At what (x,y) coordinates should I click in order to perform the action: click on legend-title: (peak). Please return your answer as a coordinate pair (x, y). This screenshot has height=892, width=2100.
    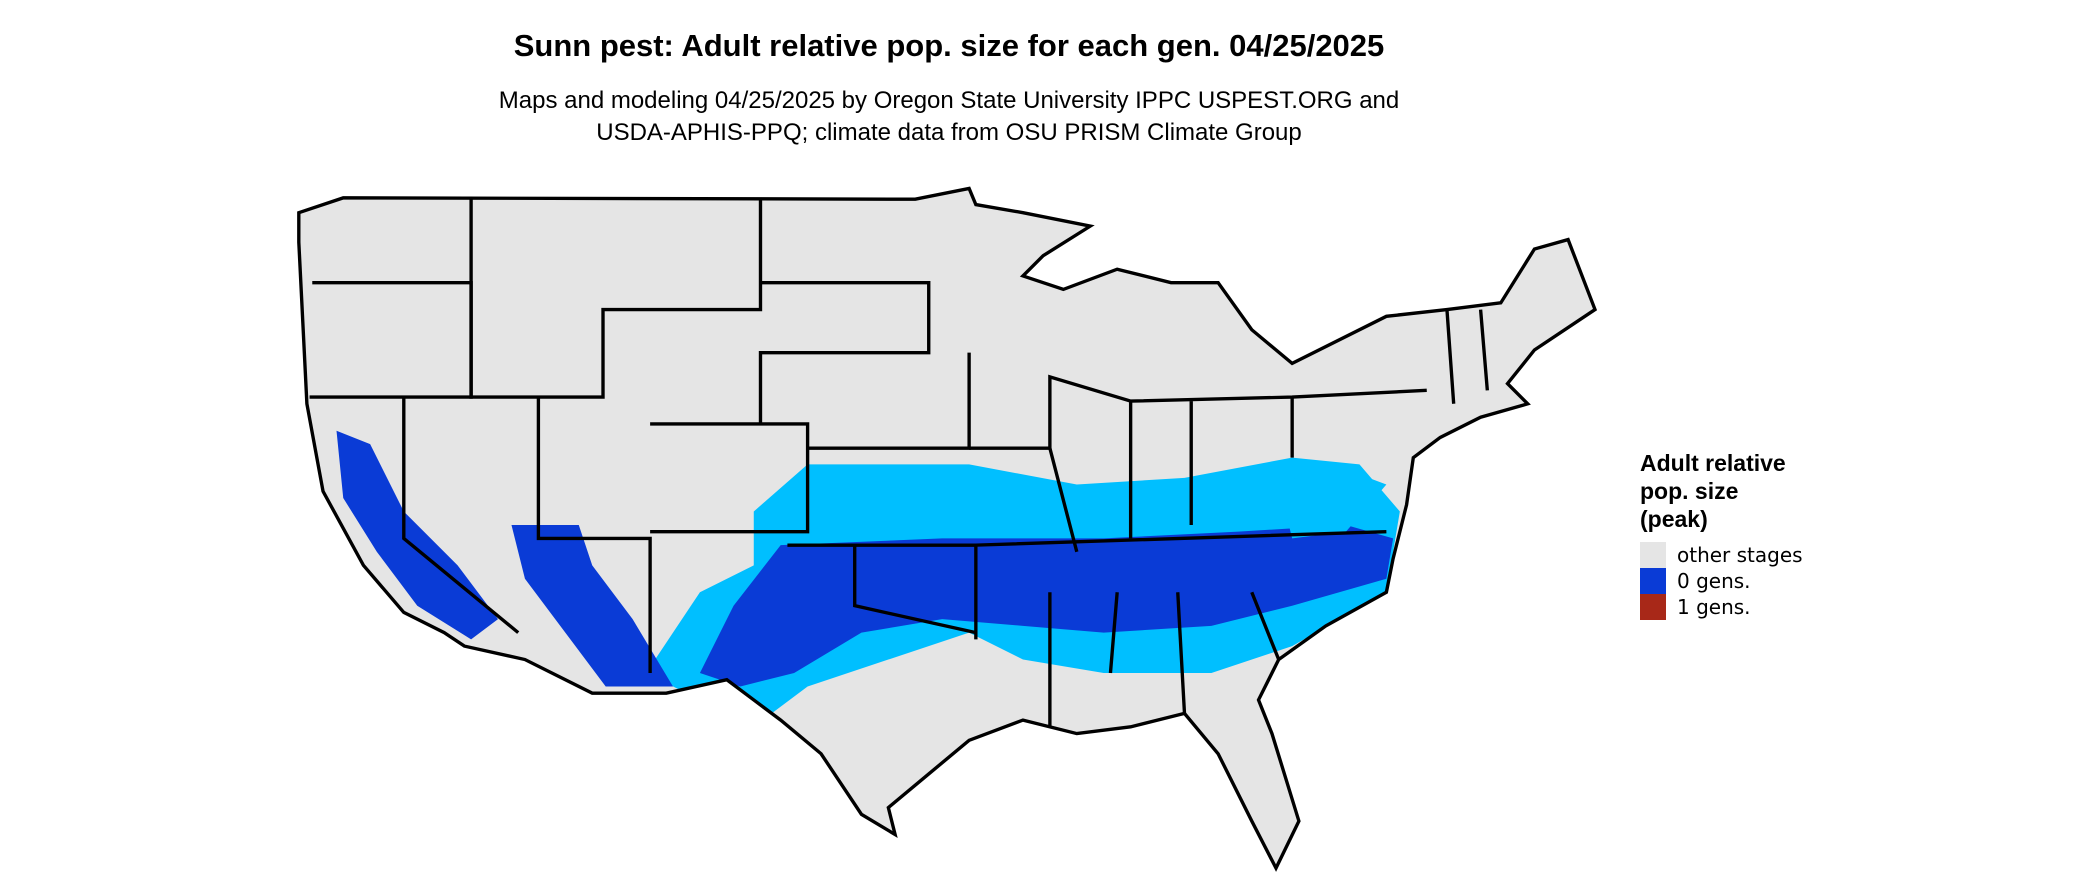
    Looking at the image, I should click on (1674, 519).